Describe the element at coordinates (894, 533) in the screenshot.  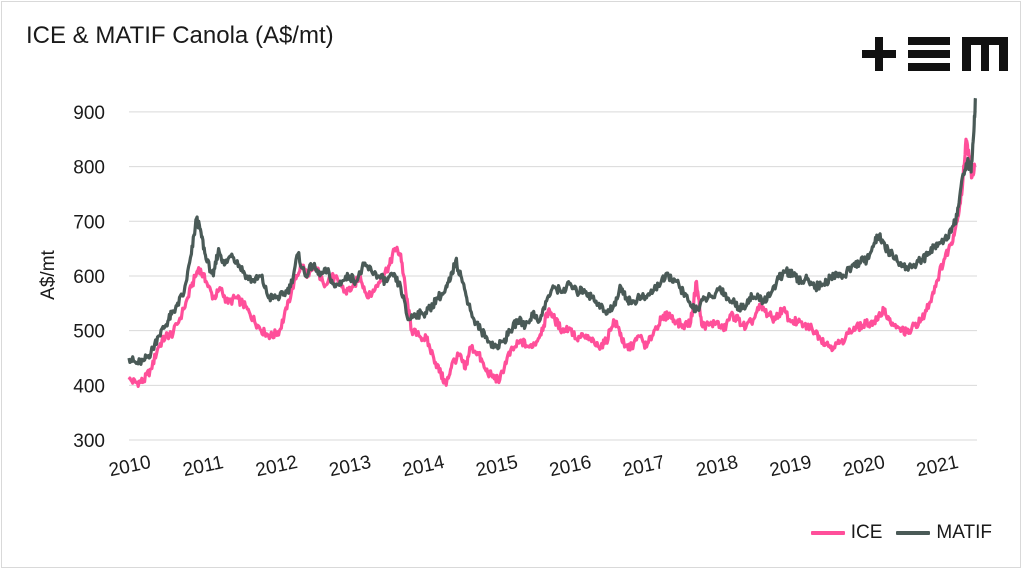
I see `legend: ICE MATIF` at that location.